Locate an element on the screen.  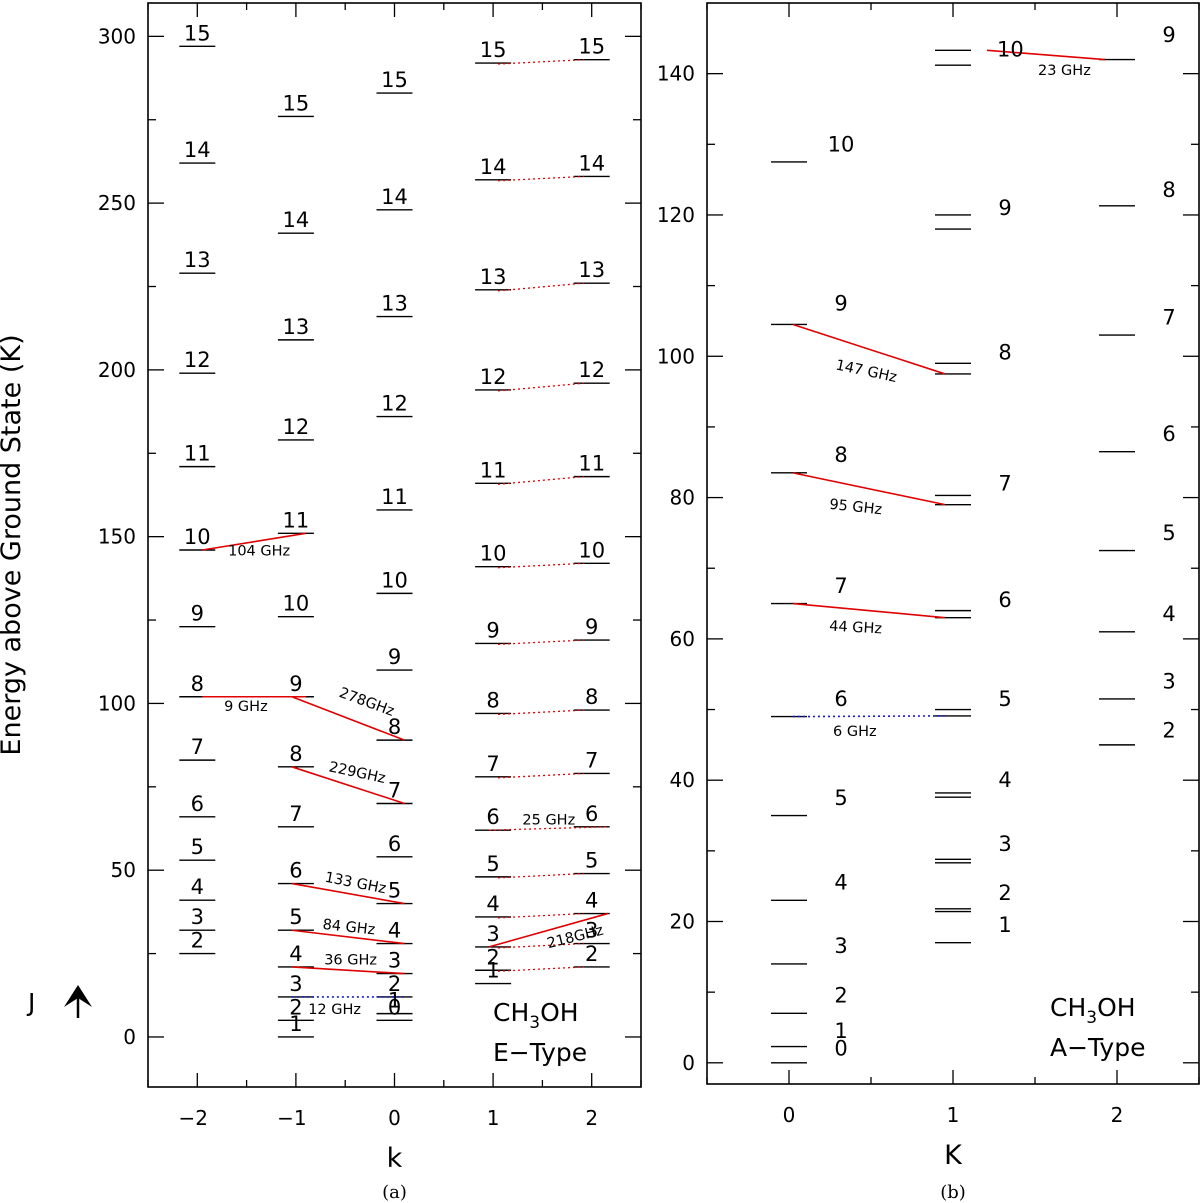
transition-label: 95 GHz is located at coordinates (856, 507).